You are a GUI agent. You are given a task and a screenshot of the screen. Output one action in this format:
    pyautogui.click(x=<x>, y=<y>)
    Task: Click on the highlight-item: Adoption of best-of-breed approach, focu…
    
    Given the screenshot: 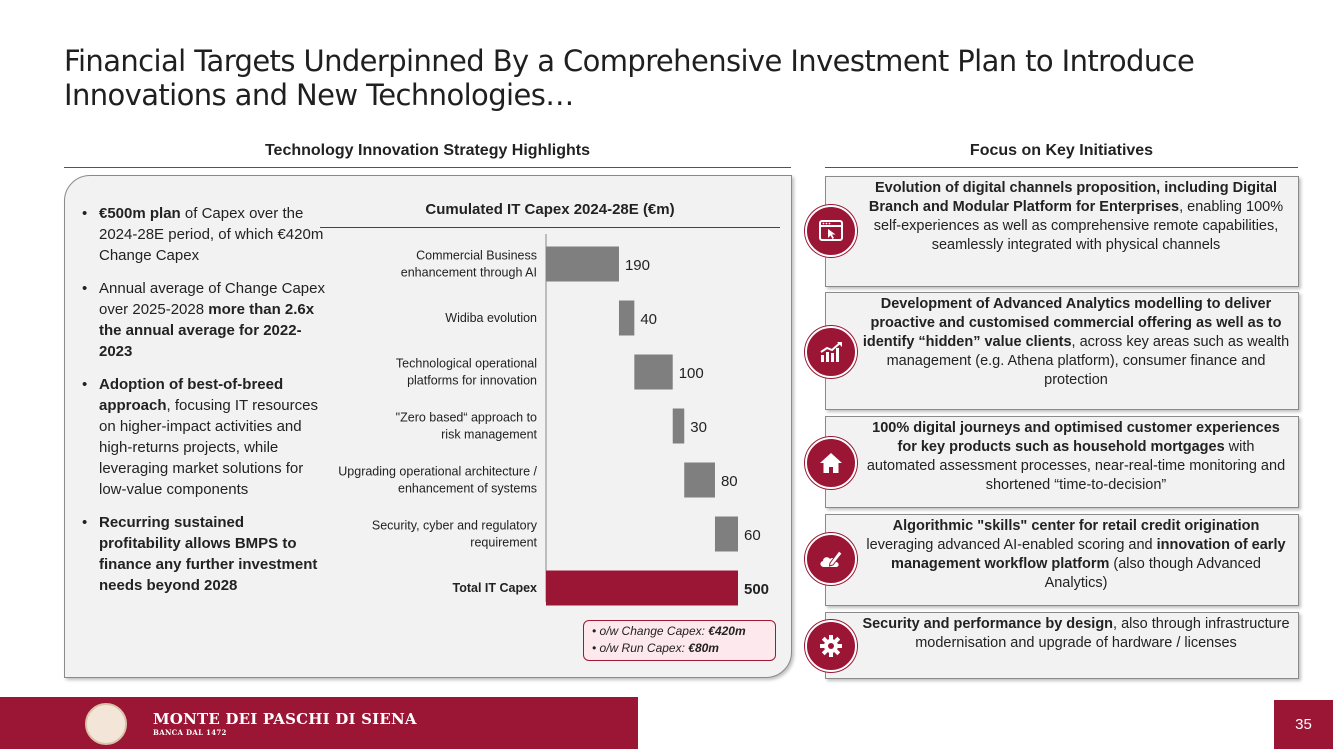 What is the action you would take?
    pyautogui.click(x=202, y=437)
    